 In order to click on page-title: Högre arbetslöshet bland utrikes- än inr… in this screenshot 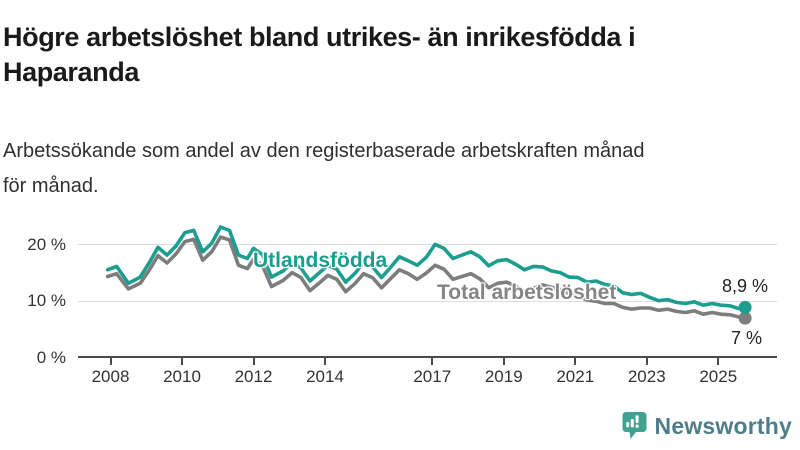, I will do `click(319, 55)`.